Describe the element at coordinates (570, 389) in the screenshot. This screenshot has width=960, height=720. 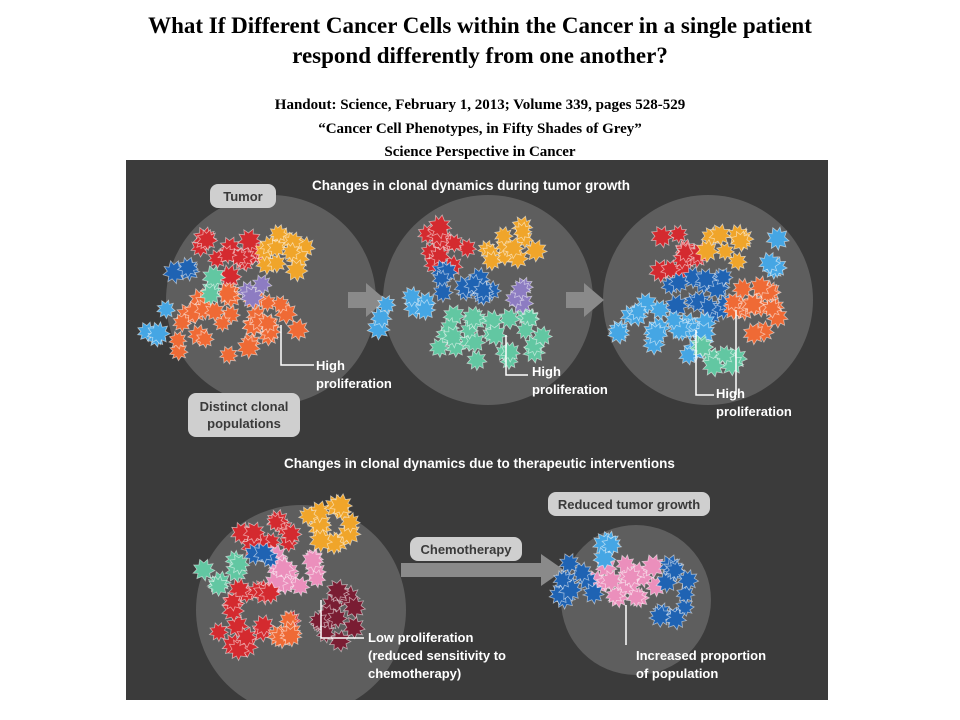
I see `proliferation-label-2: proliferation` at that location.